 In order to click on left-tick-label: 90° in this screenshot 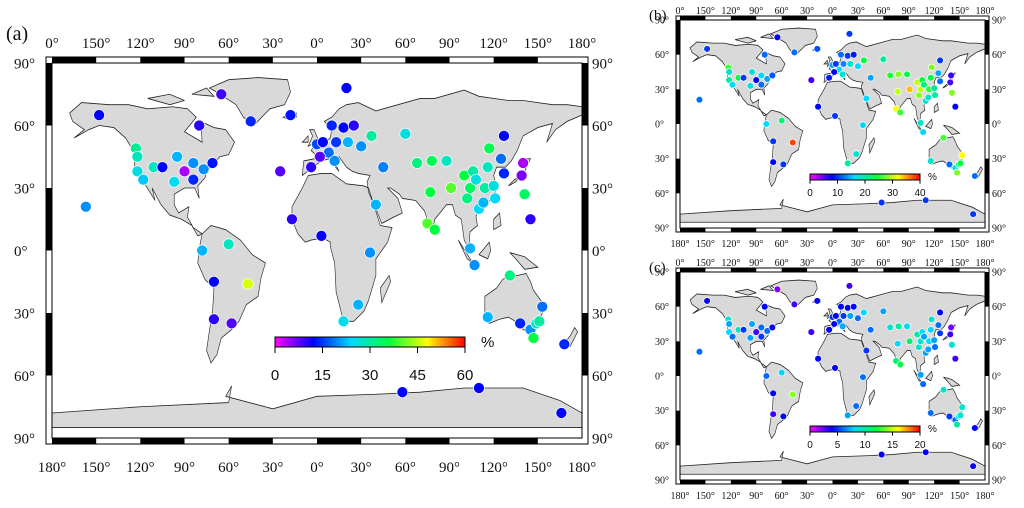, I will do `click(662, 21)`.